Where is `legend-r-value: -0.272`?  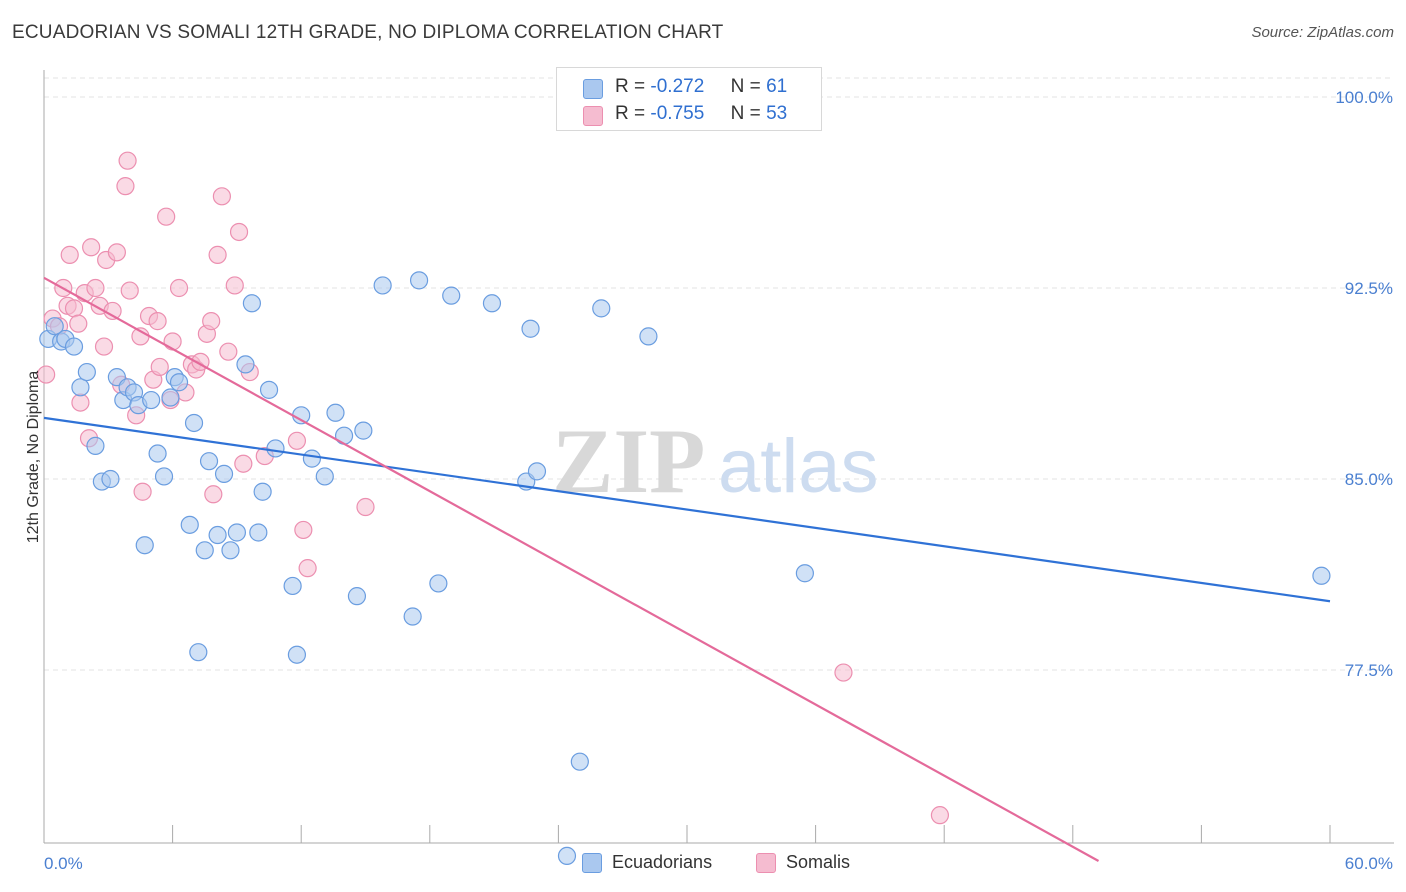 legend-r-value: -0.272 is located at coordinates (677, 86).